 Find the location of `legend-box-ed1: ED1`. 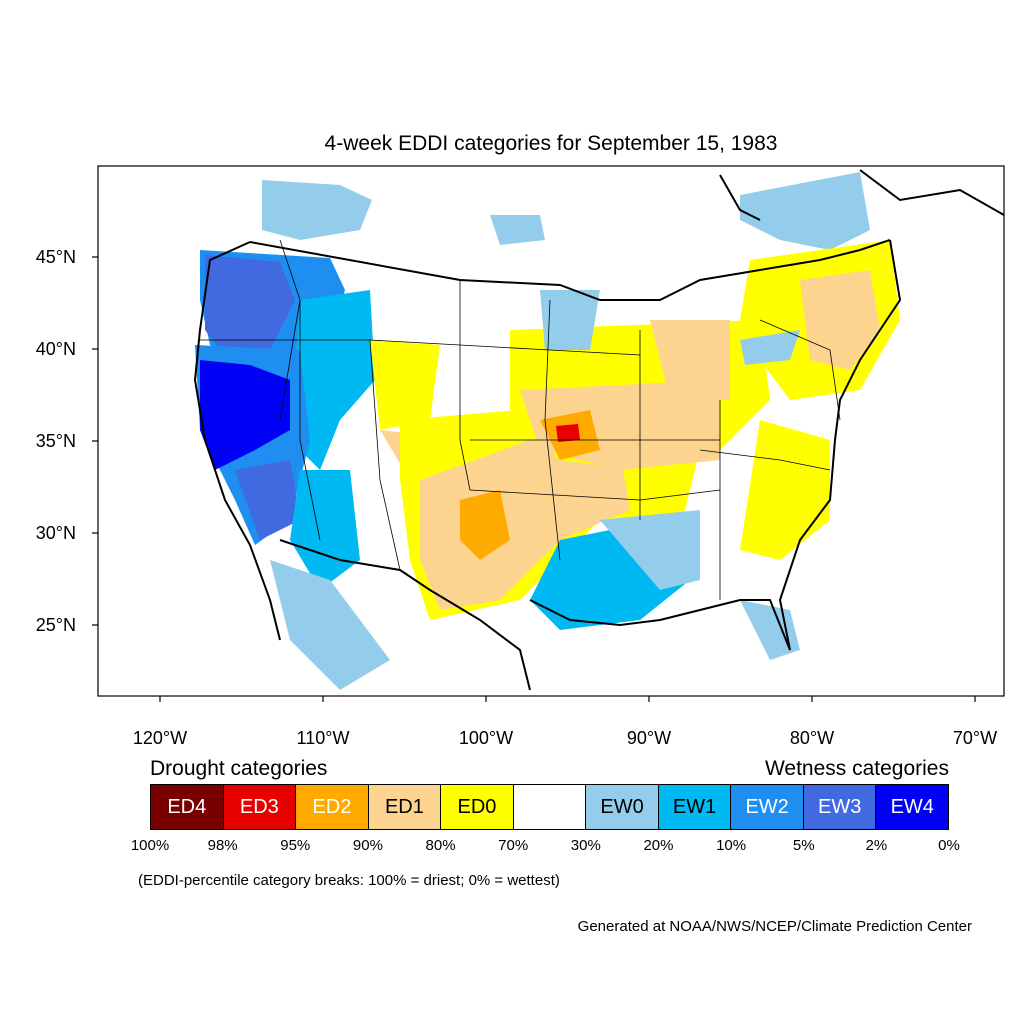

legend-box-ed1: ED1 is located at coordinates (405, 807).